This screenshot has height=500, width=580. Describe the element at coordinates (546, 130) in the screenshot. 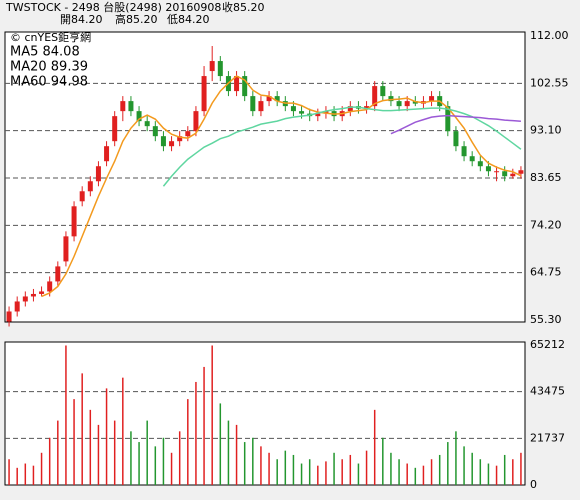

I see `y-tick-label: 93.10` at that location.